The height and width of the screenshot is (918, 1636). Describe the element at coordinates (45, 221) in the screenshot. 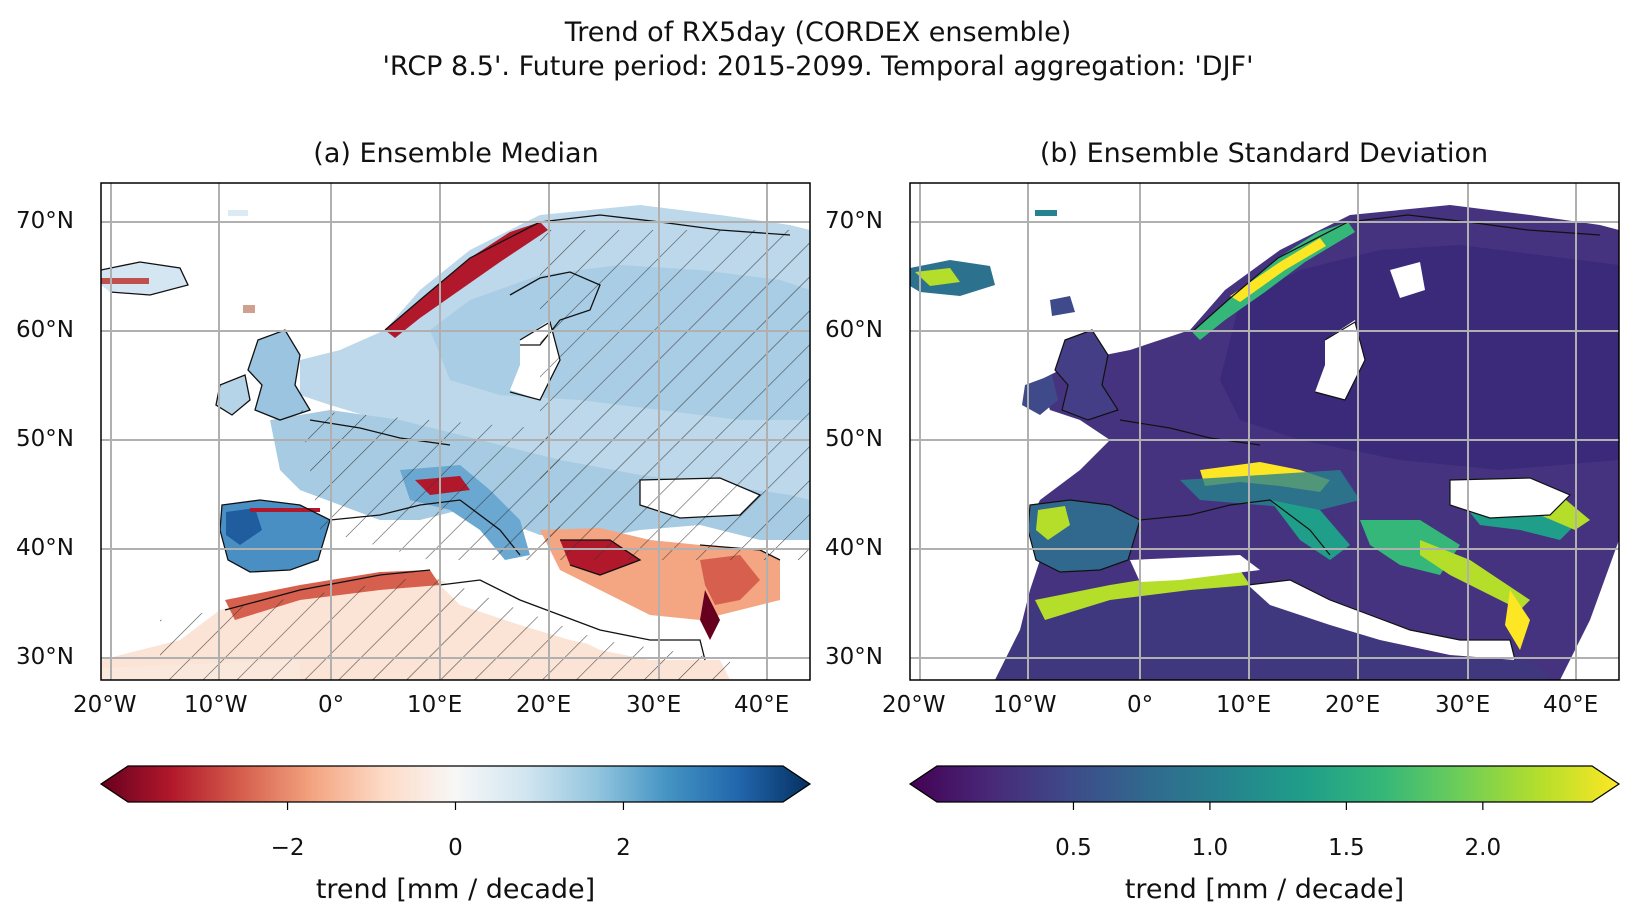

I see `panel-a-lat-tick-70: 70°N` at that location.